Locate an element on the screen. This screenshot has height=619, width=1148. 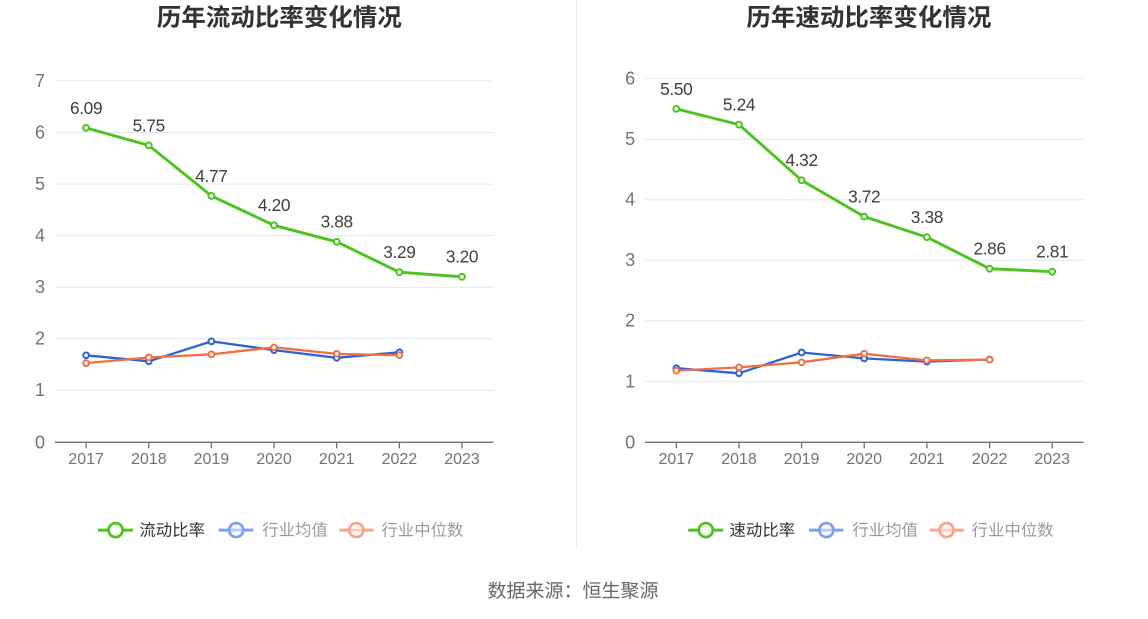
svg-text: 5.75 is located at coordinates (149, 125).